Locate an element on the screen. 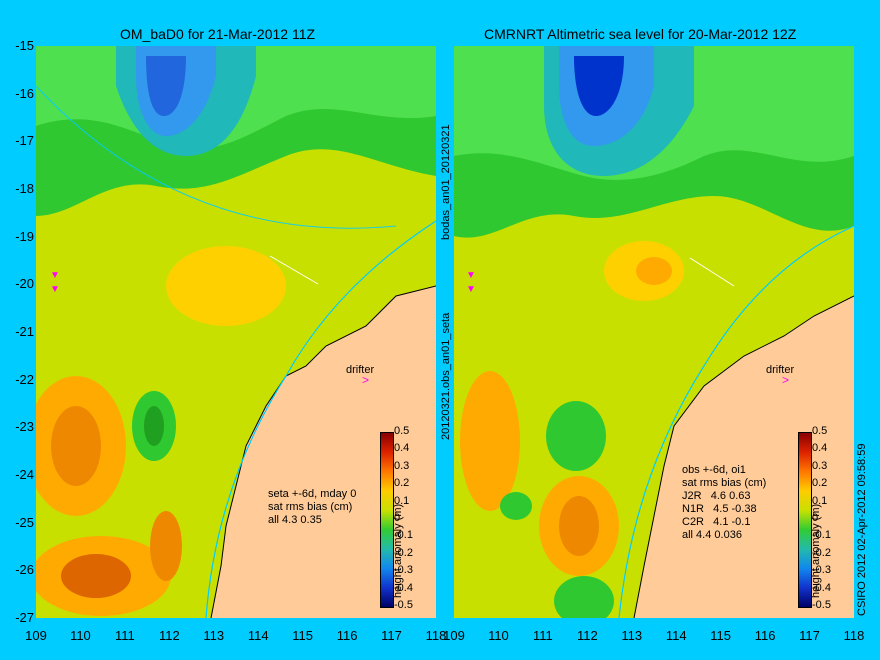  colorbar-tick-left: 0.5 is located at coordinates (402, 431).